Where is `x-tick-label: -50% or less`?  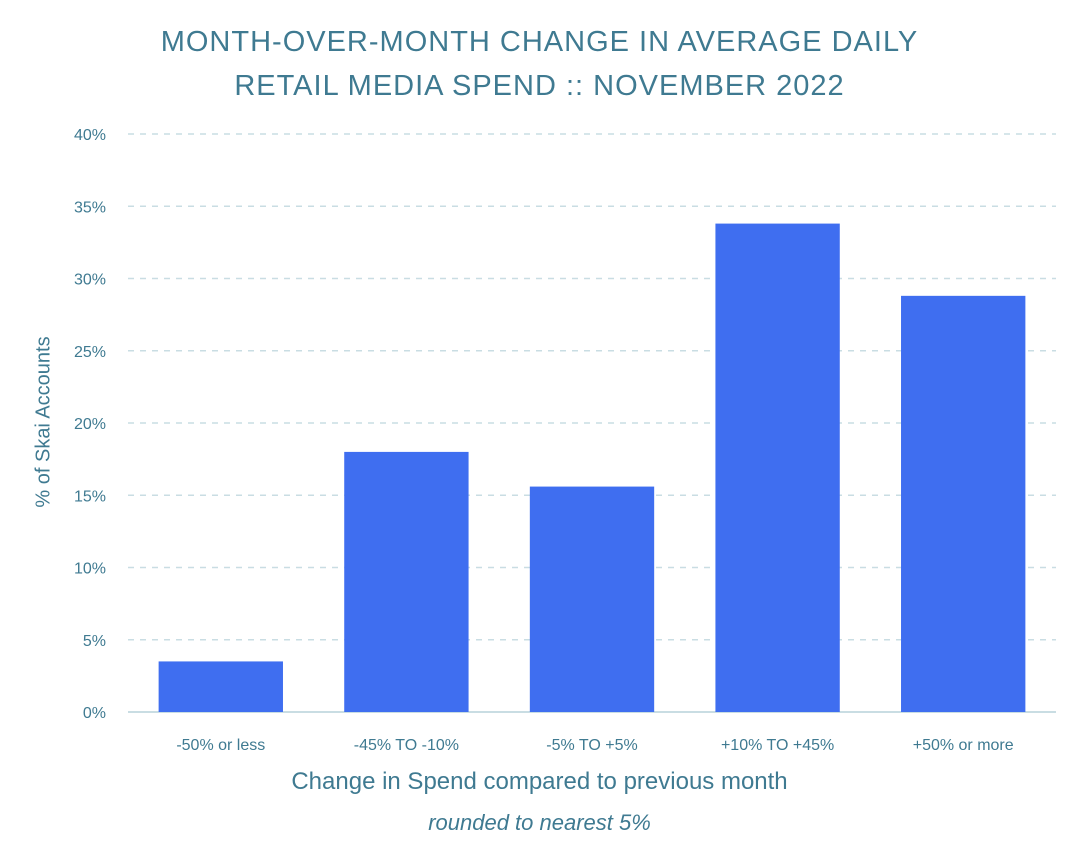
x-tick-label: -50% or less is located at coordinates (220, 745).